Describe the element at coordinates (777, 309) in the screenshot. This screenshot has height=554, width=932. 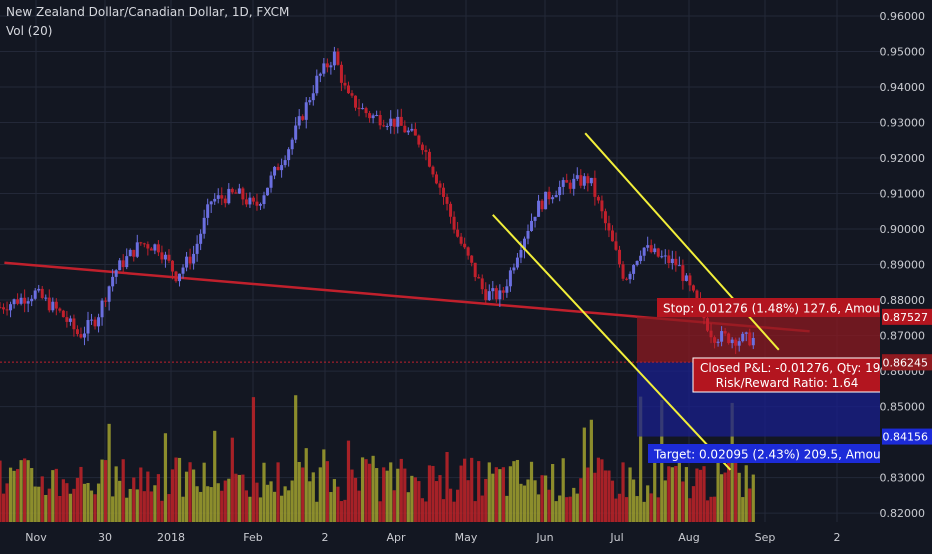
I see `stop-label-text: Stop: 0.01276 (1.48%) 127.6, Amount` at that location.